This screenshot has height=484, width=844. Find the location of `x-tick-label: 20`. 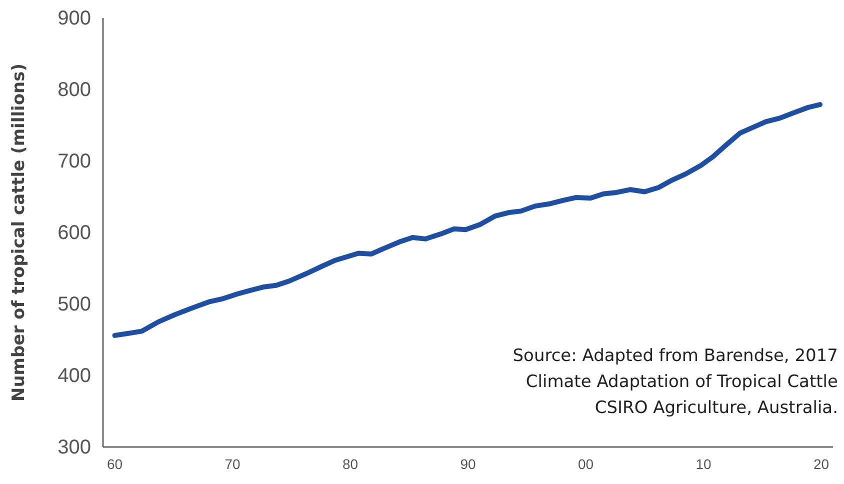

x-tick-label: 20 is located at coordinates (821, 464).